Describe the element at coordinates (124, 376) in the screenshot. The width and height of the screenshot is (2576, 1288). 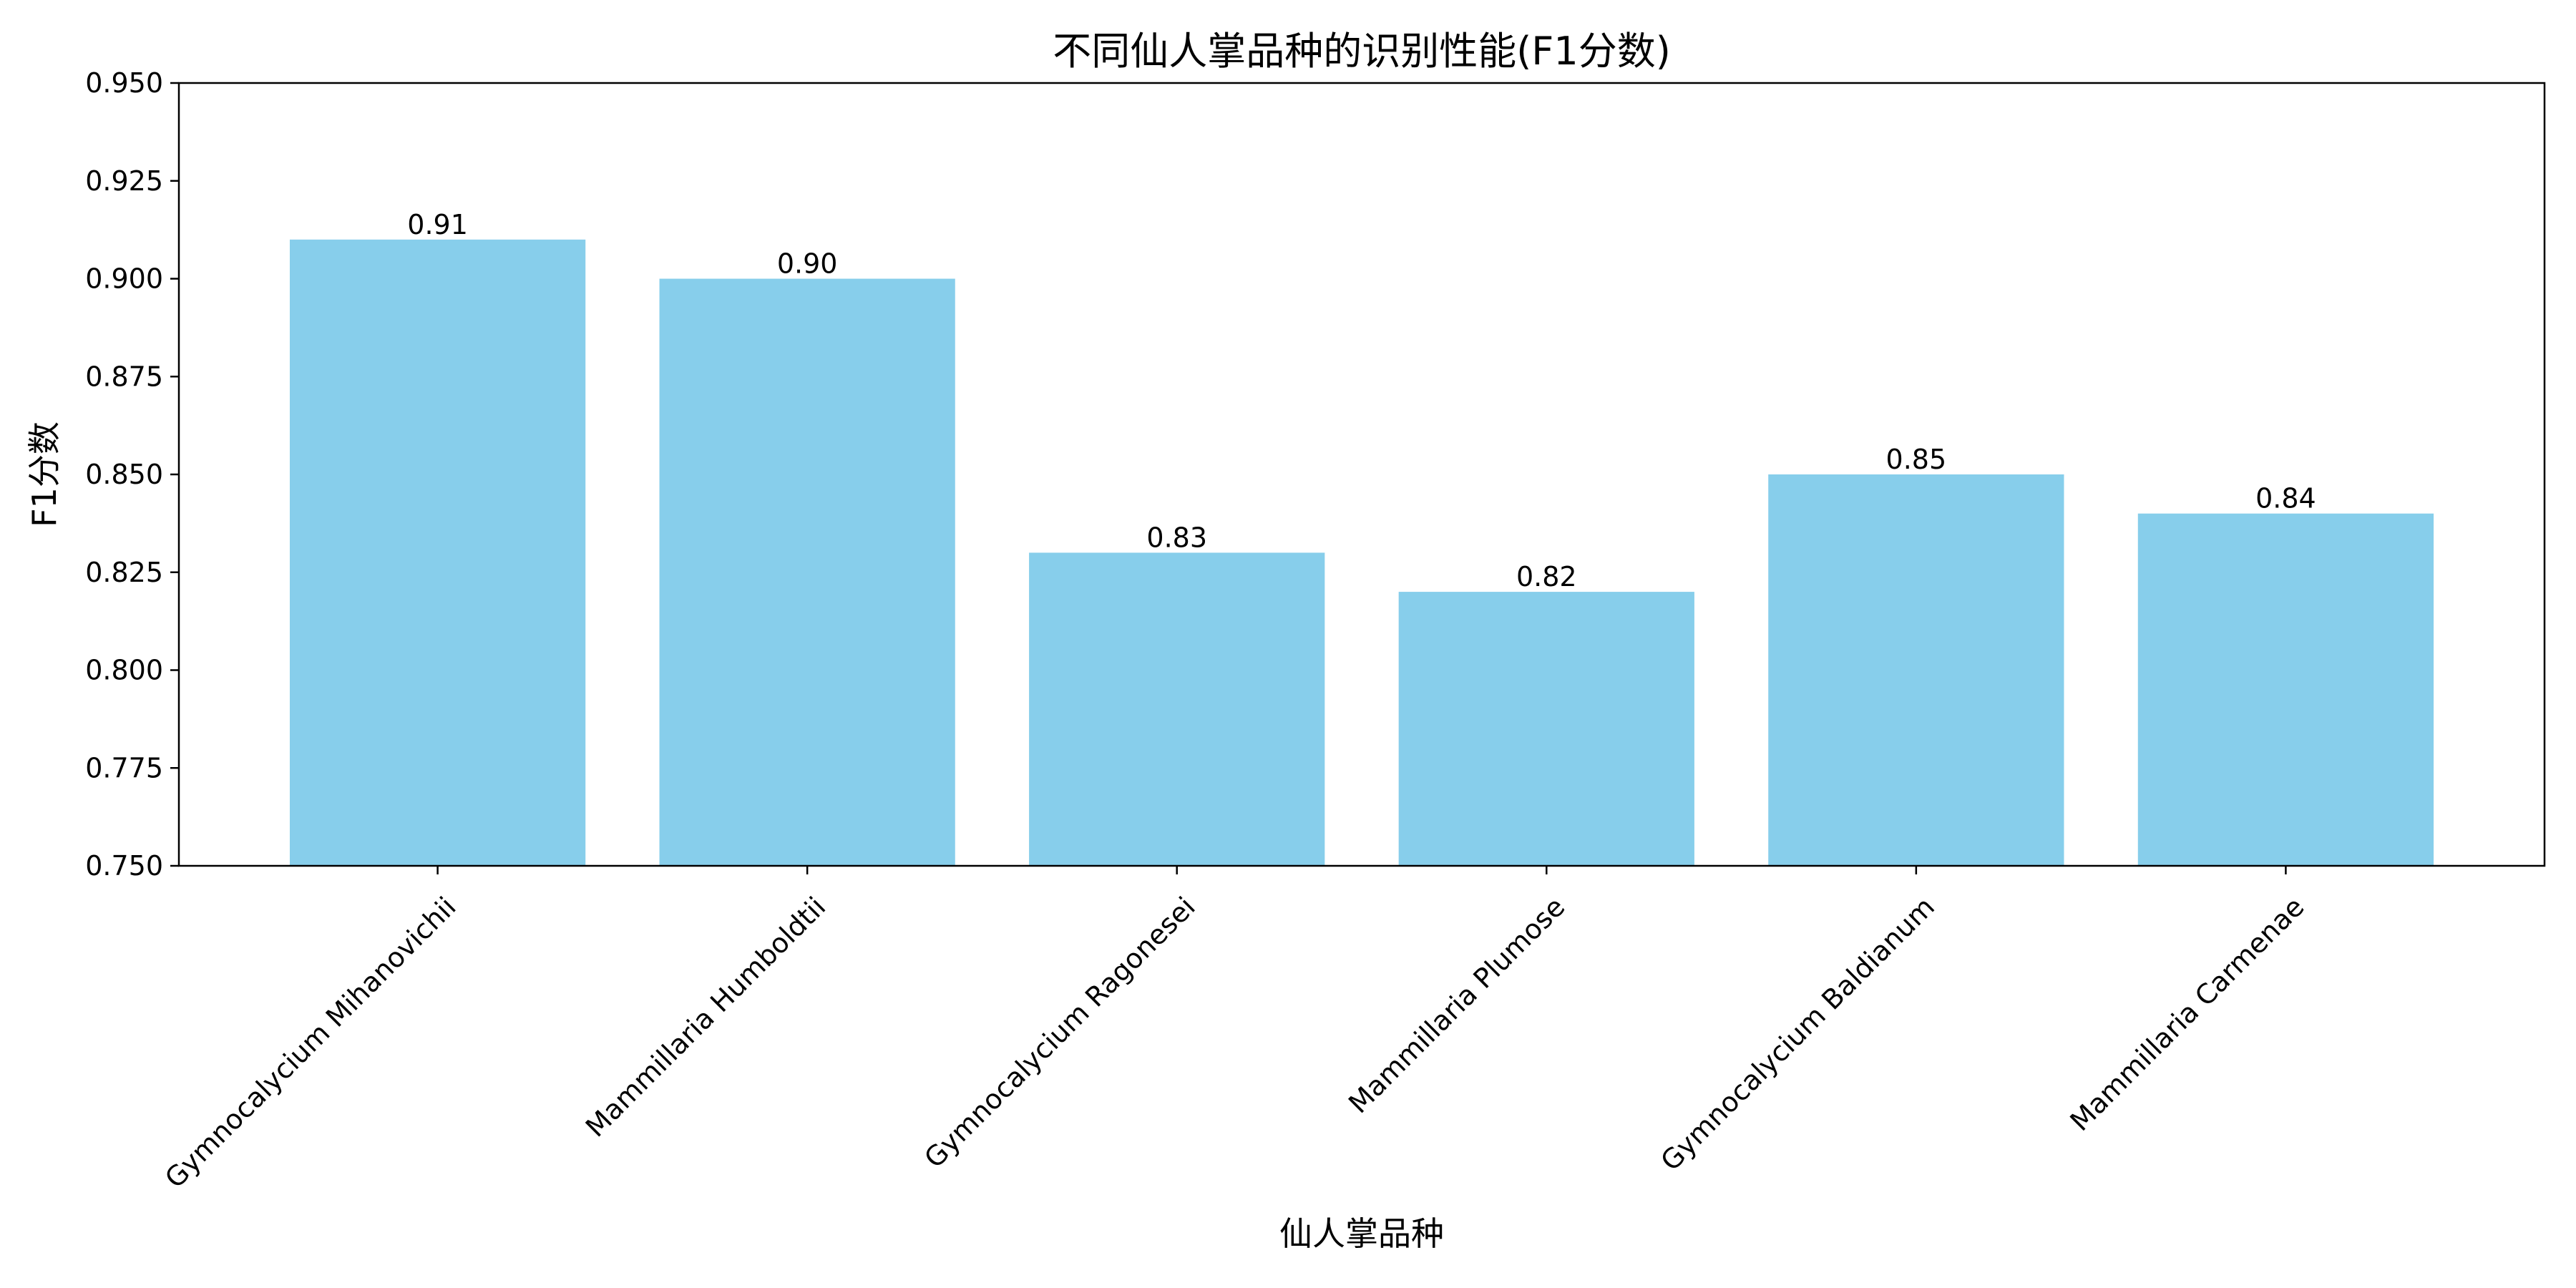
I see `y-tick-label: 0.875` at that location.